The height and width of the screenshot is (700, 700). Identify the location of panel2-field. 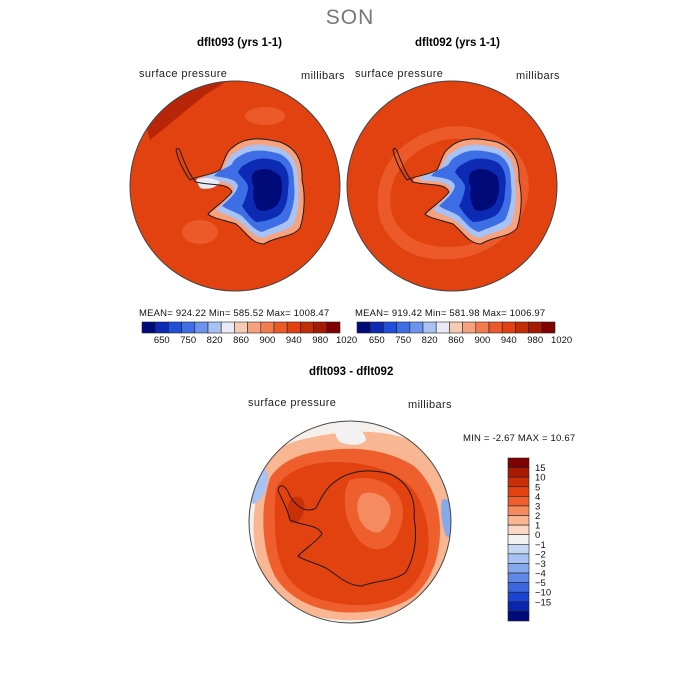
(452, 186).